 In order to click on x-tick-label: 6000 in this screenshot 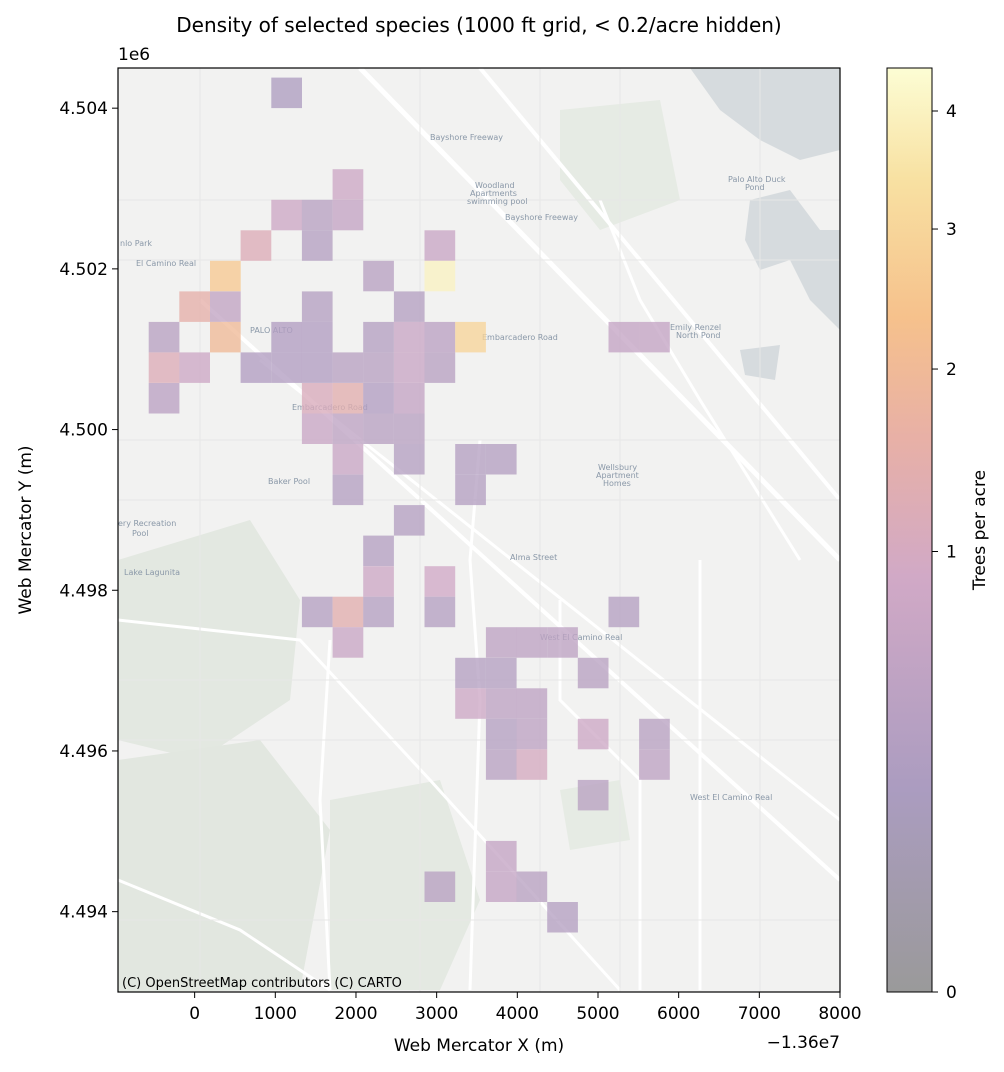, I will do `click(678, 1014)`.